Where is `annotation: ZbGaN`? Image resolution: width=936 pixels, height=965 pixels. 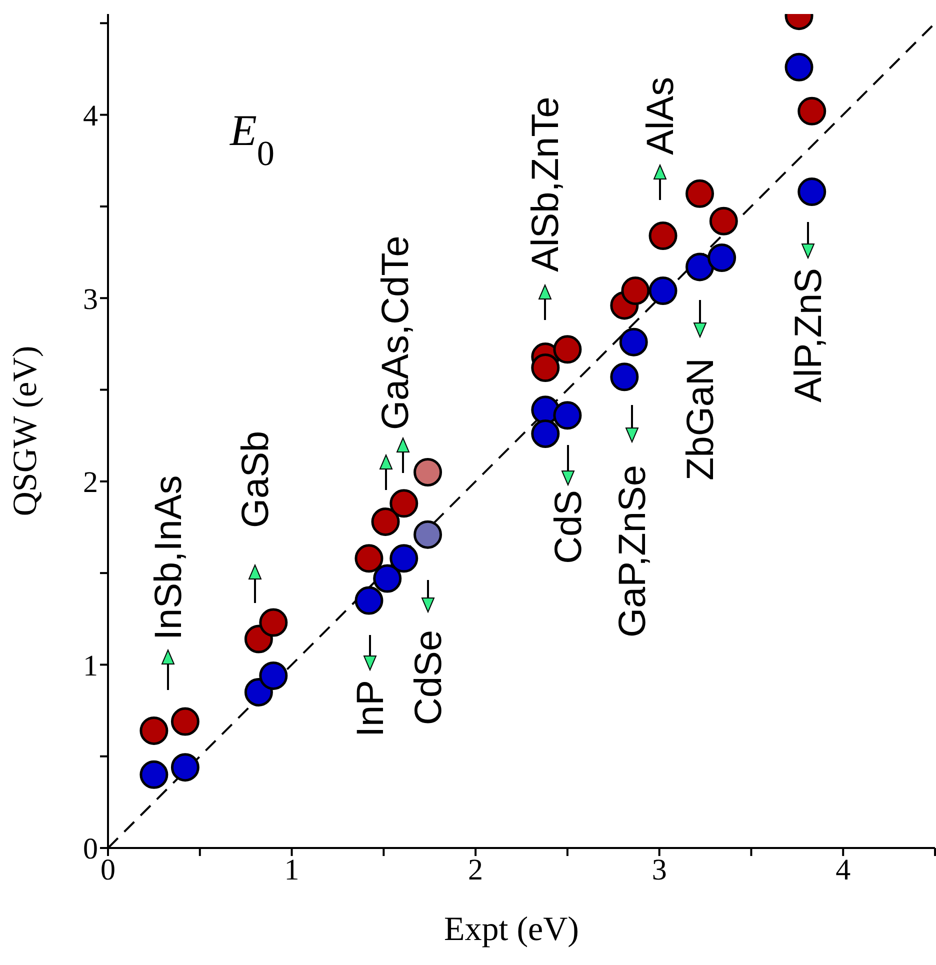
annotation: ZbGaN is located at coordinates (701, 419).